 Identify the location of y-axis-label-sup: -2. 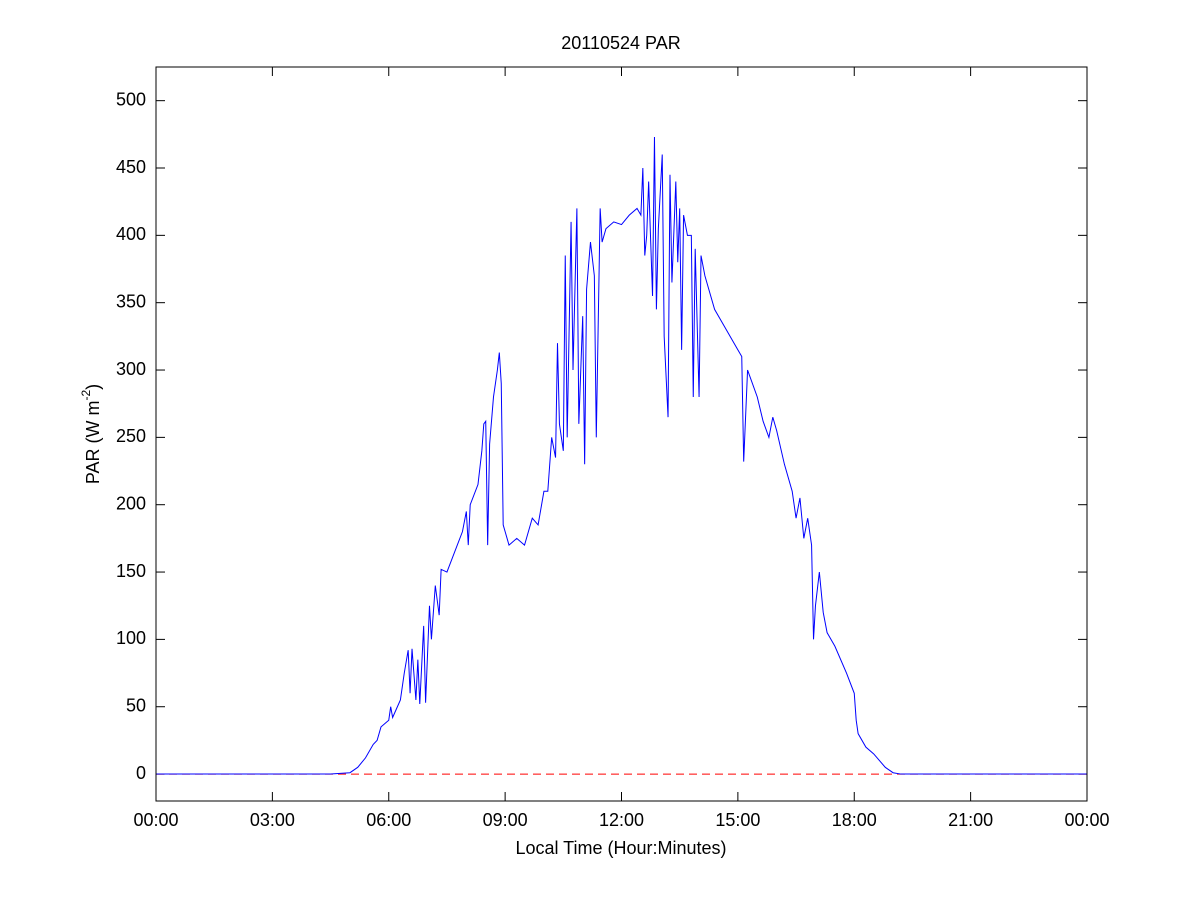
(86, 395).